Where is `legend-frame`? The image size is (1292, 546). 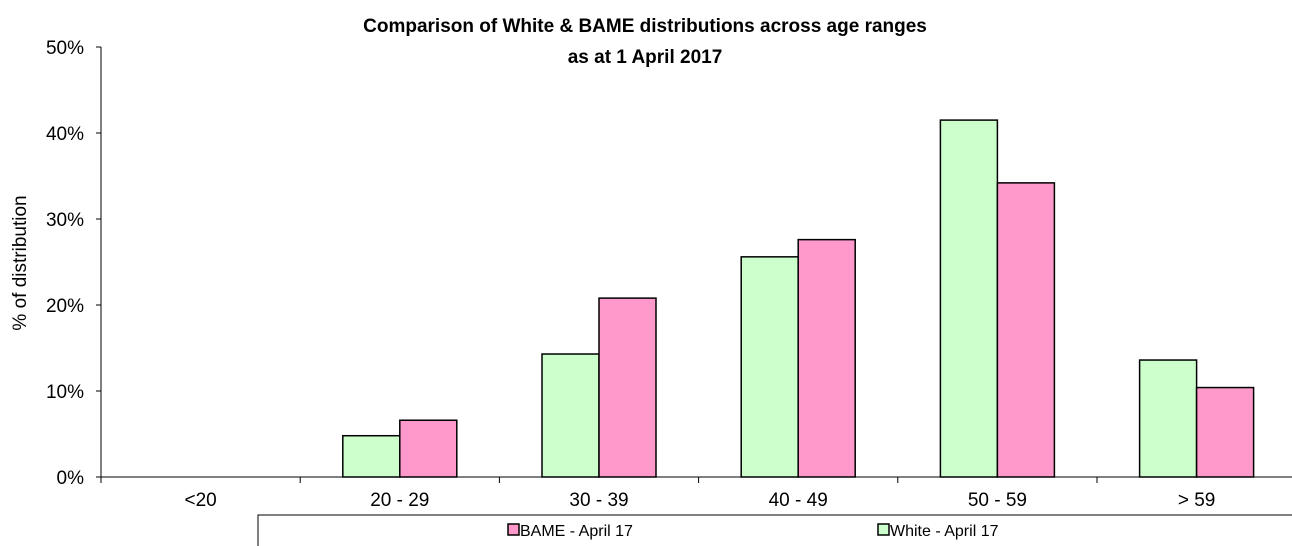 legend-frame is located at coordinates (774, 530).